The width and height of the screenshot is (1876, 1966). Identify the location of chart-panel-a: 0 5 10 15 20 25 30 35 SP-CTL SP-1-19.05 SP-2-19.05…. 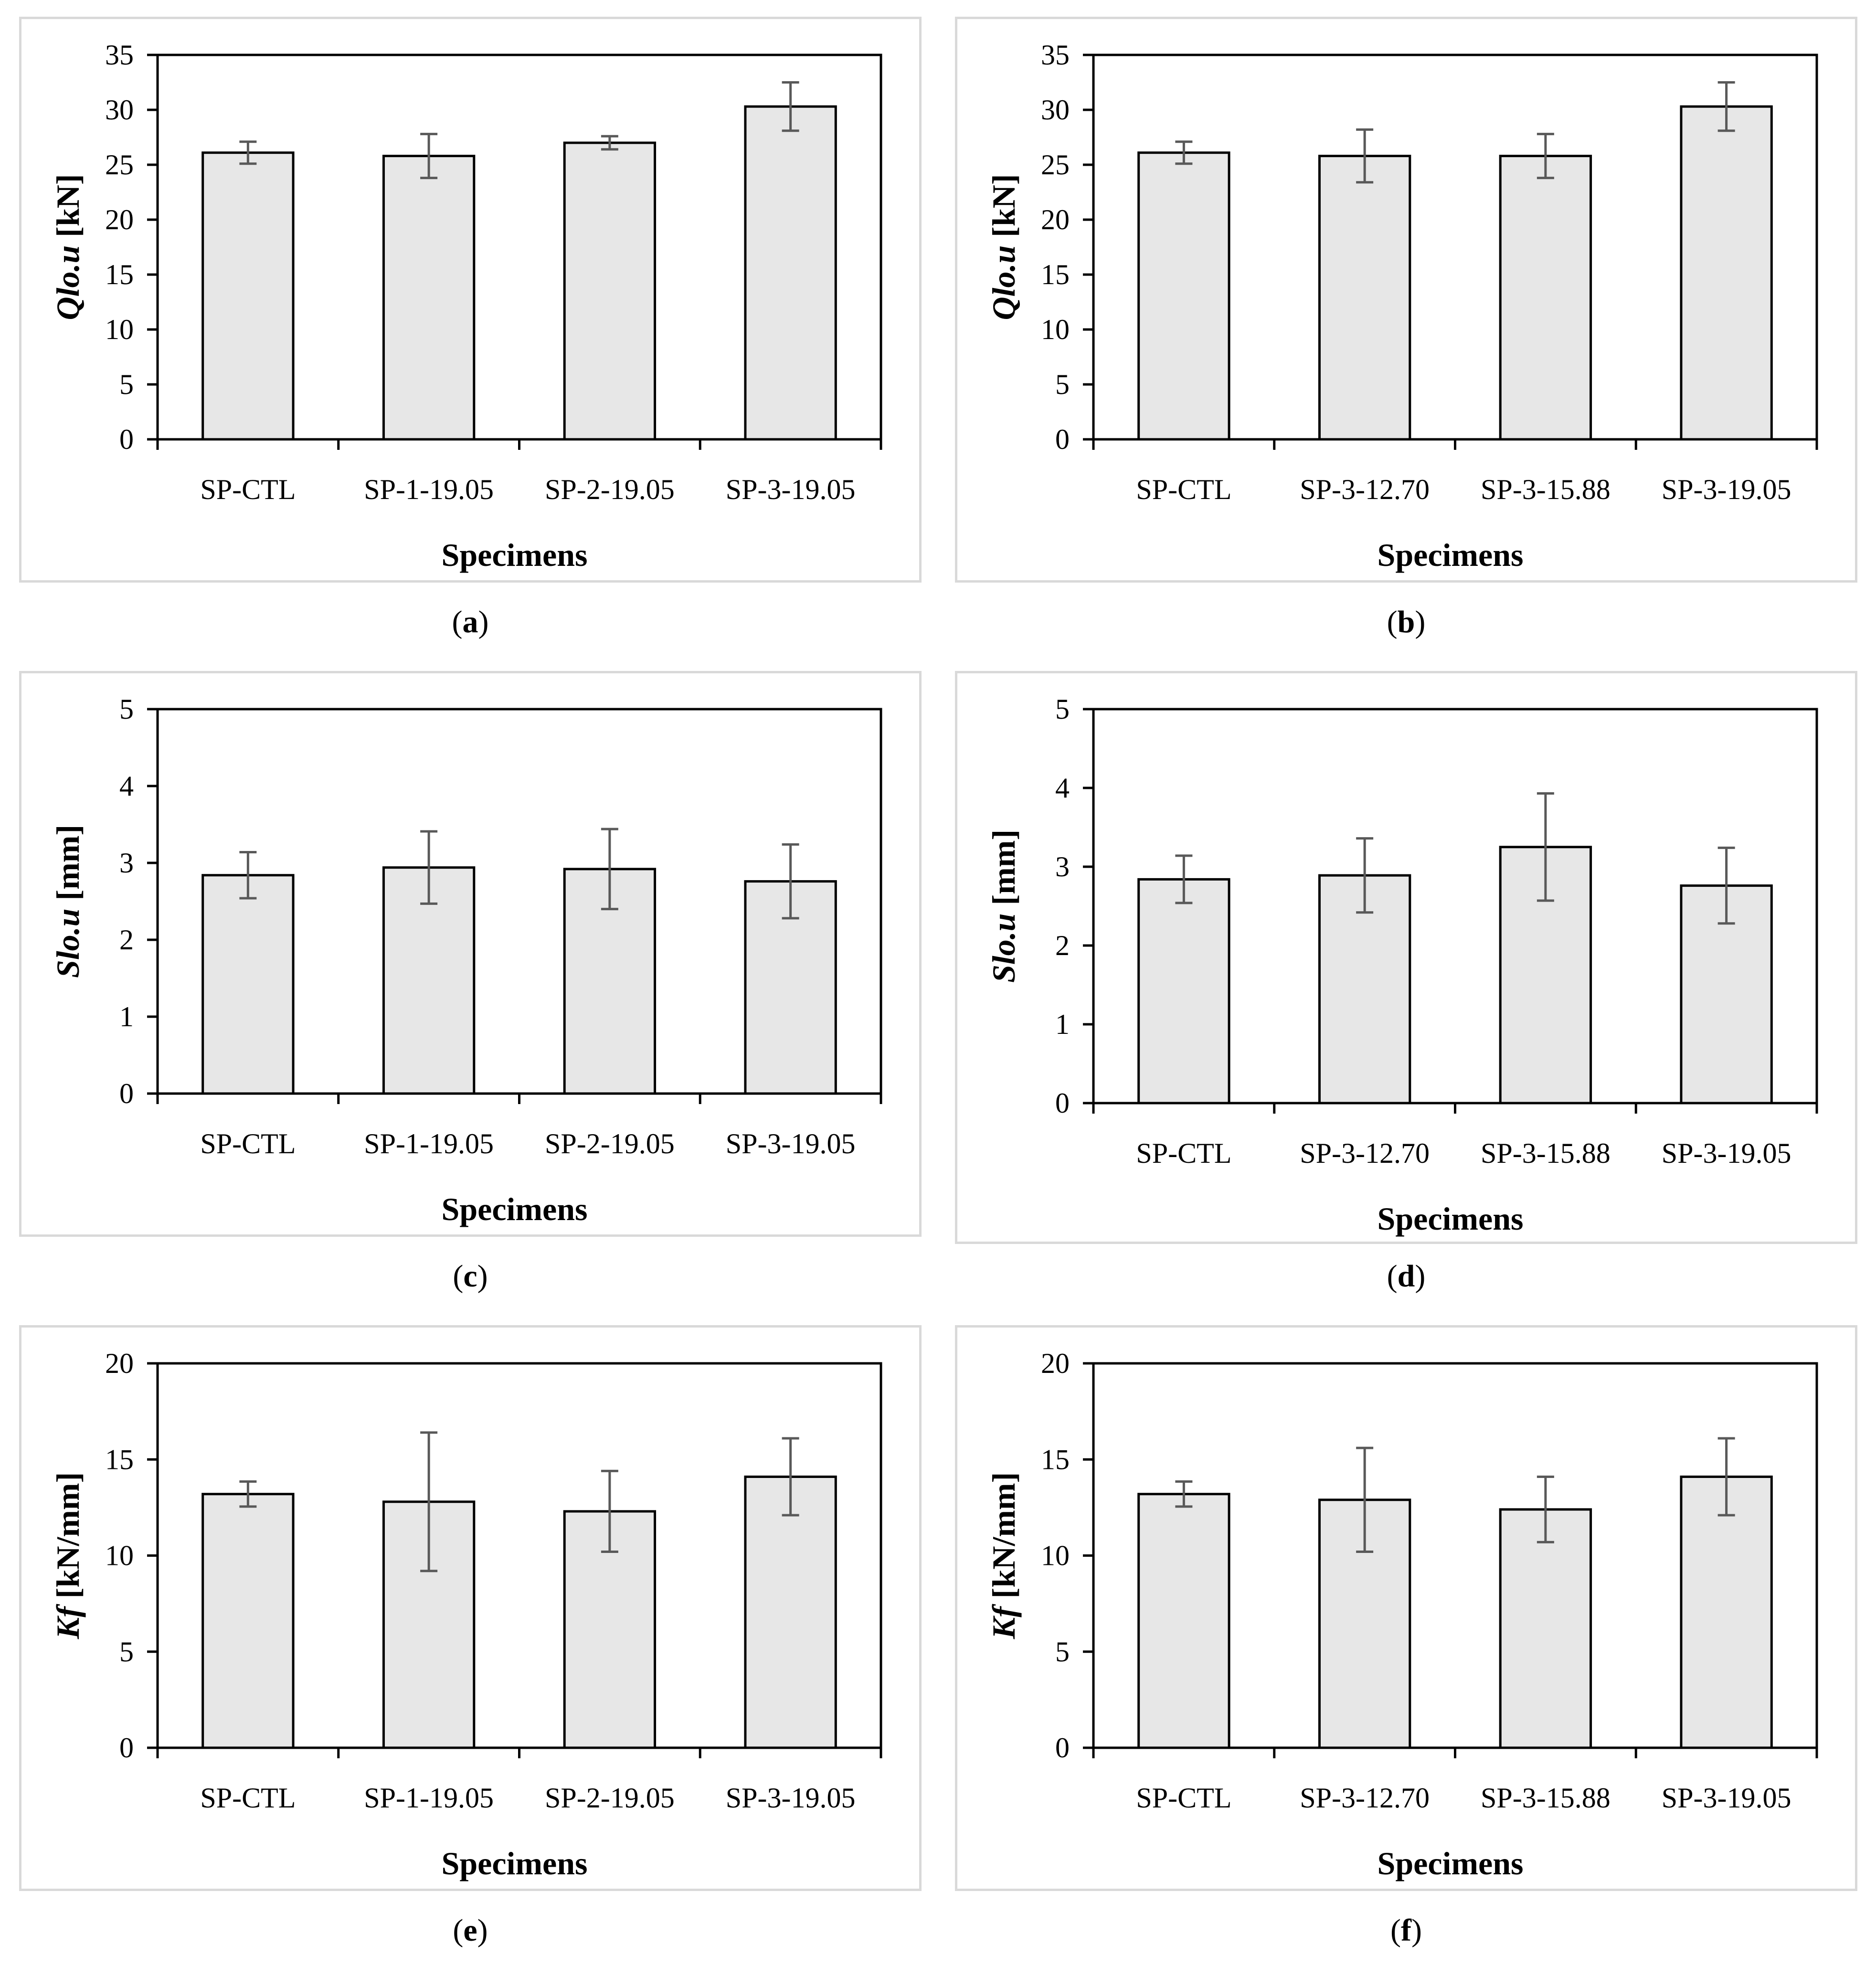
(470, 300).